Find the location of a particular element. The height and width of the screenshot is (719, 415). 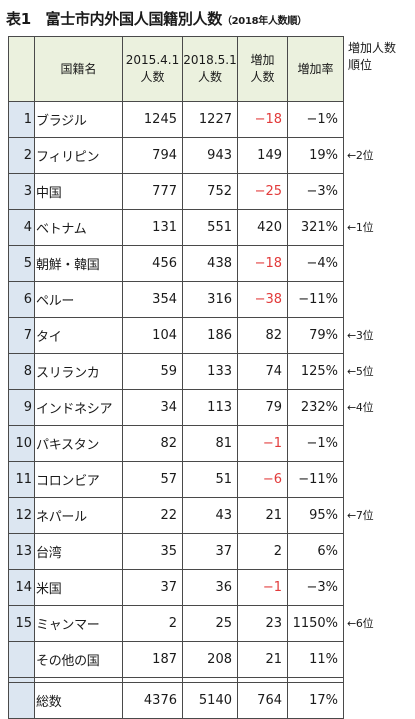

increase-rate: 95% is located at coordinates (315, 515).